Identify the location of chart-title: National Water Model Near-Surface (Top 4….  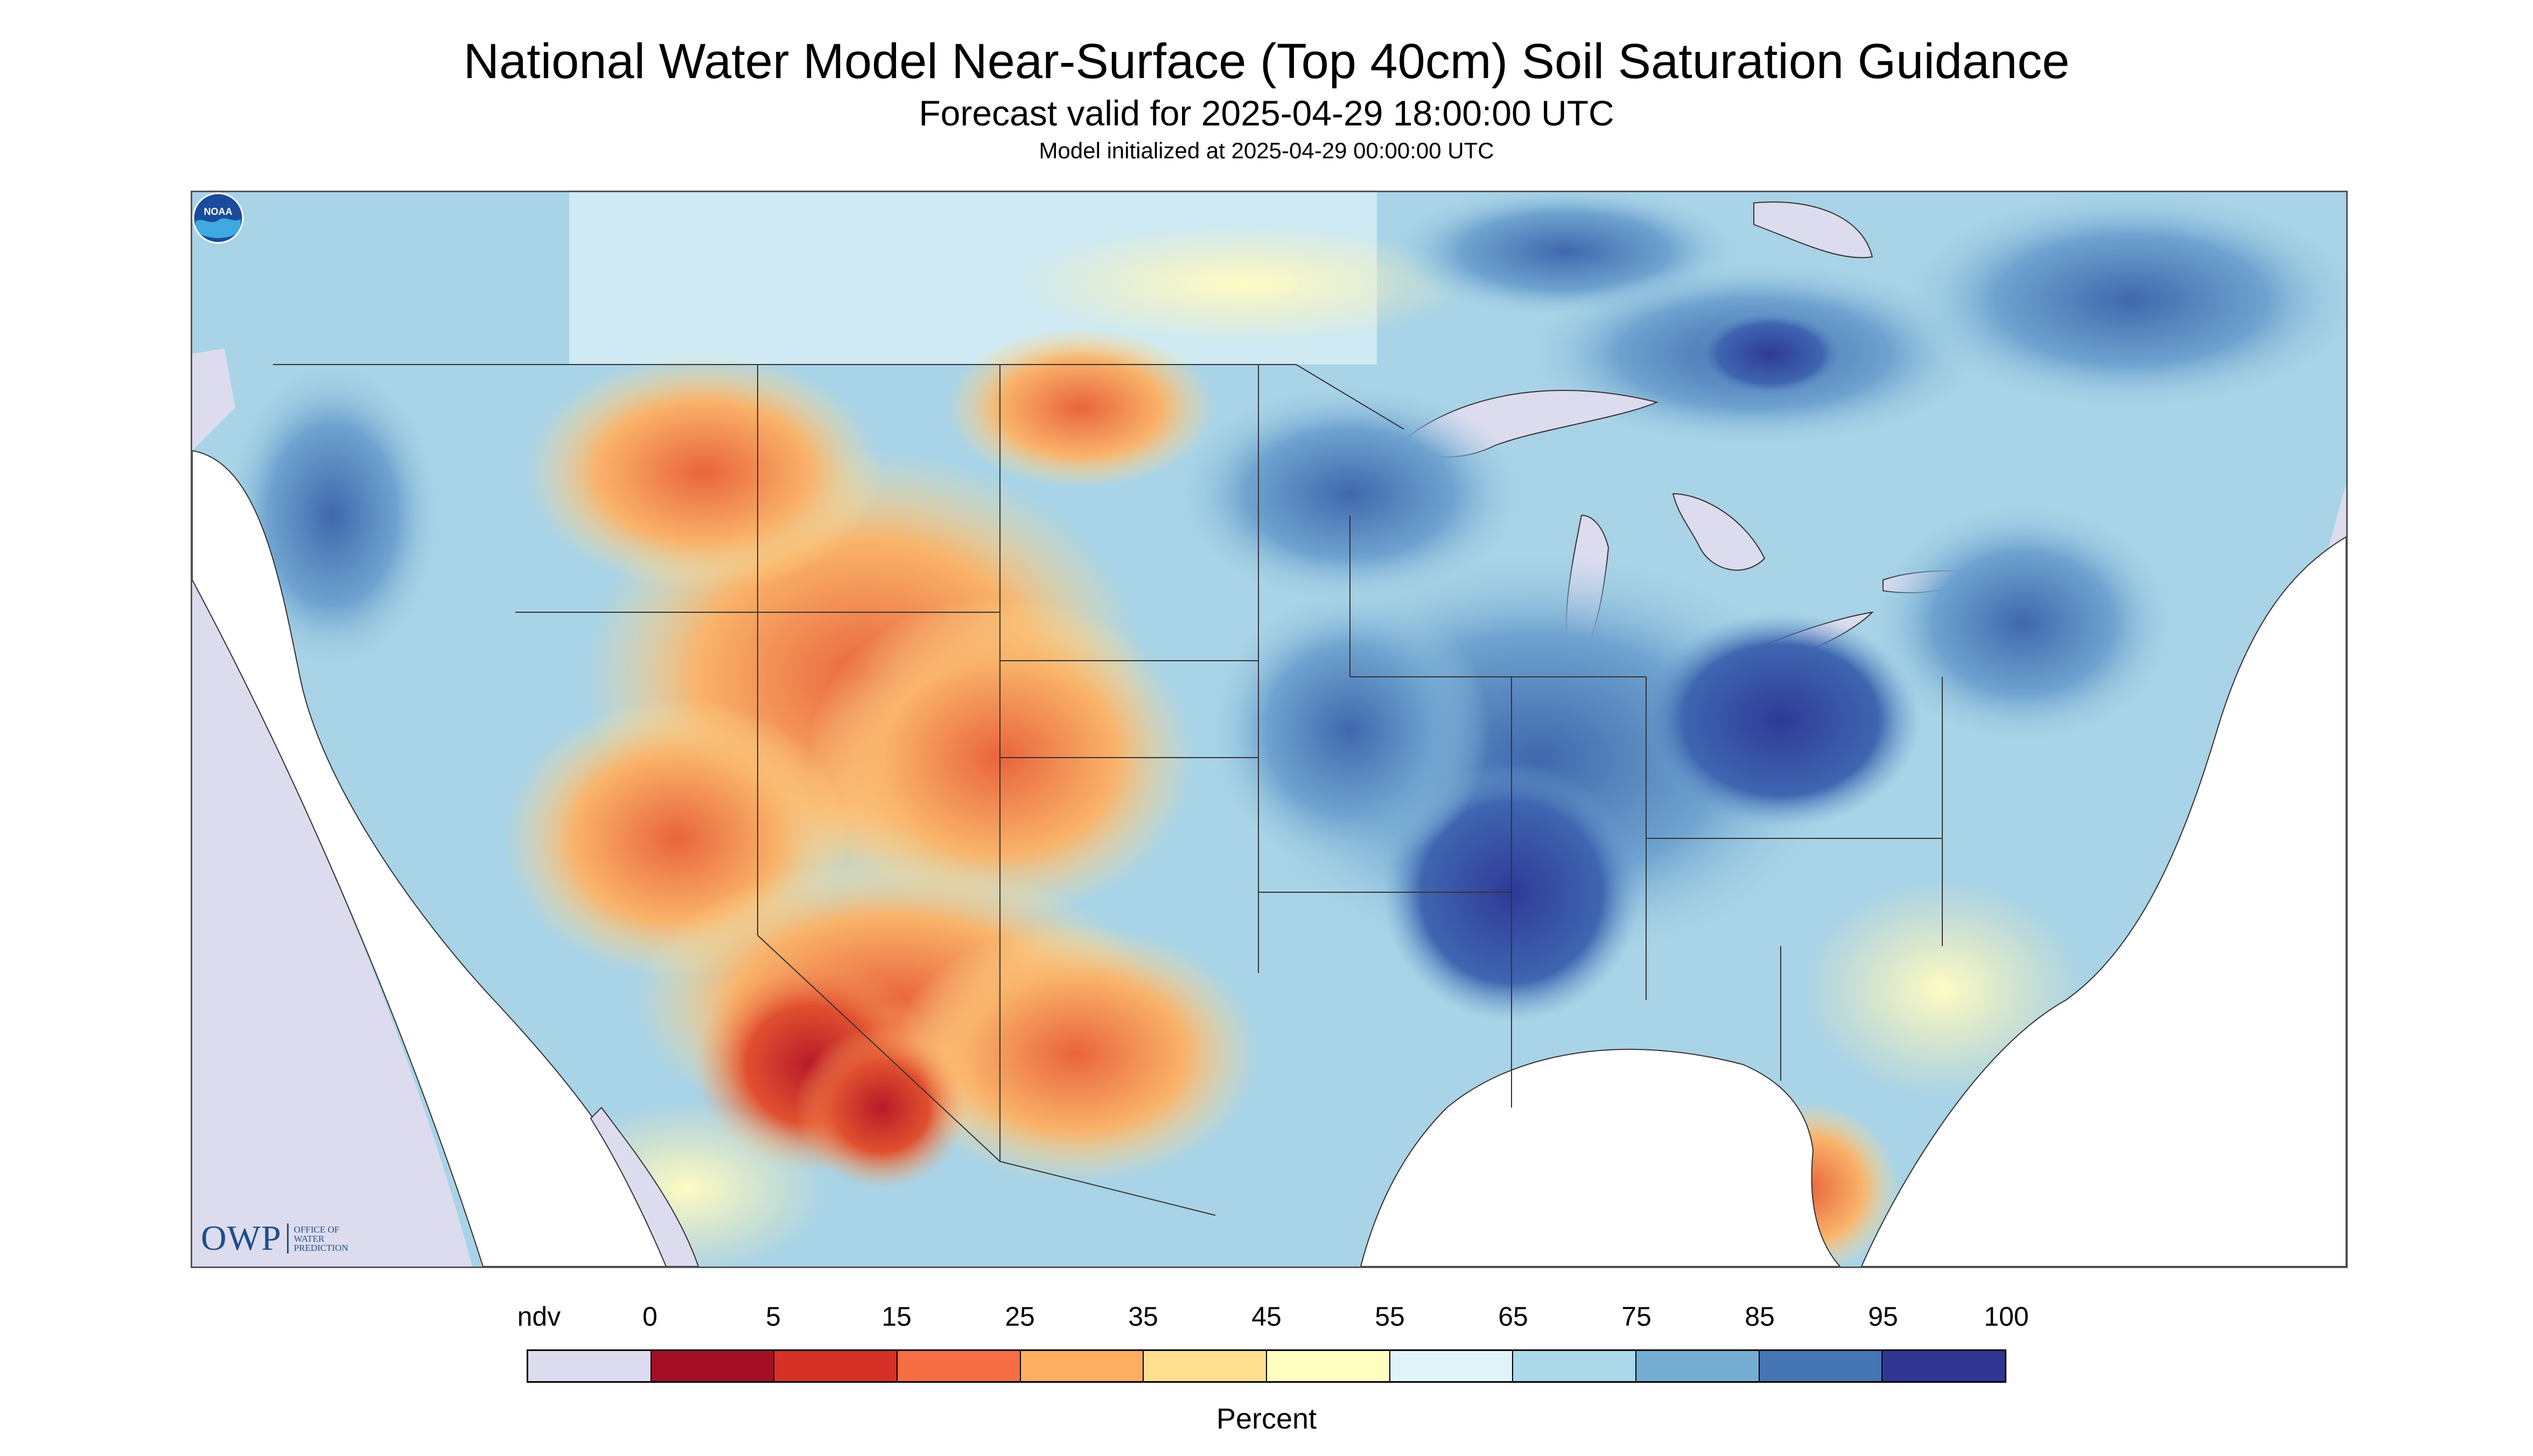
(1266, 61).